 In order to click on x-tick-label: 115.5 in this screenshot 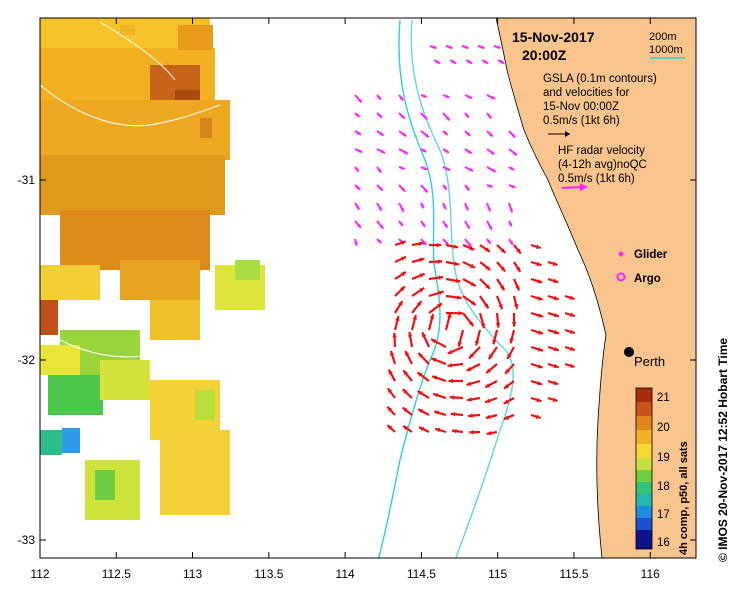, I will do `click(573, 574)`.